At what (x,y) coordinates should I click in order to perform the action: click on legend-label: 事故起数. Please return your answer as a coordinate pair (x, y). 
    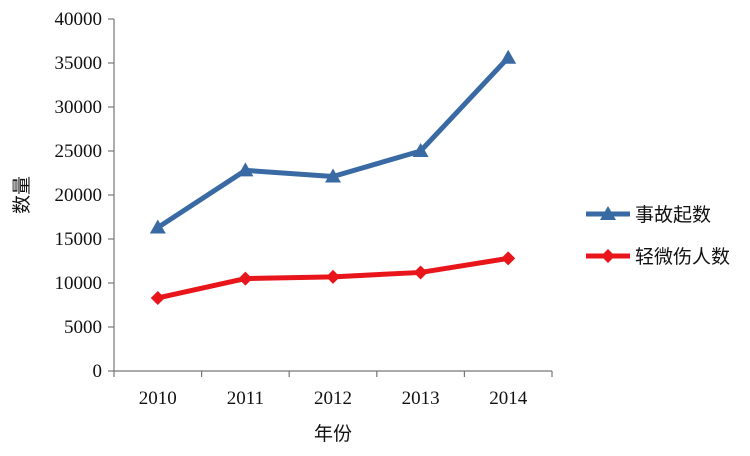
    Looking at the image, I should click on (673, 215).